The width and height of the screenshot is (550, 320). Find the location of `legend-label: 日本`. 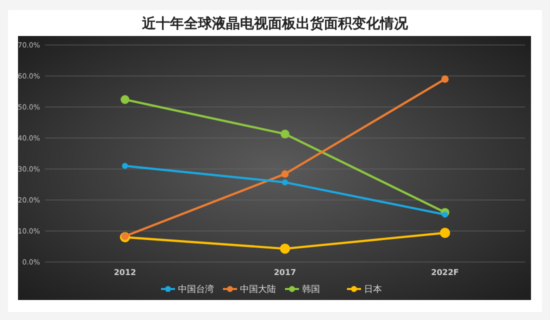

legend-label: 日本 is located at coordinates (373, 290).